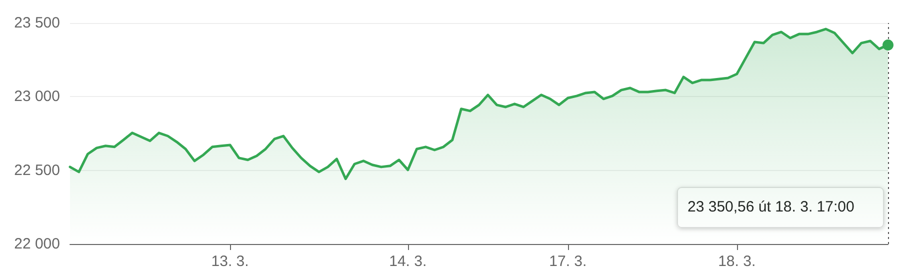 This screenshot has height=278, width=900. What do you see at coordinates (230, 261) in the screenshot?
I see `x-tick-label: 13. 3.` at bounding box center [230, 261].